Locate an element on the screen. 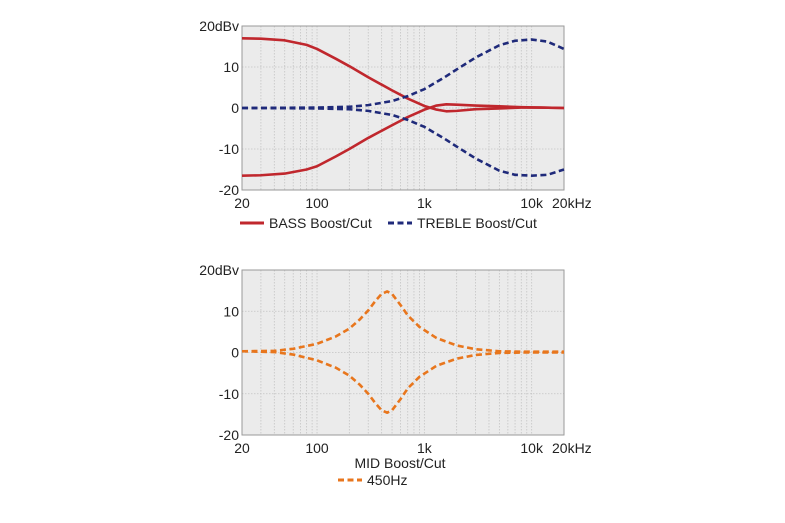 The width and height of the screenshot is (785, 523). chart-title: MID Boost/Cut is located at coordinates (399, 463).